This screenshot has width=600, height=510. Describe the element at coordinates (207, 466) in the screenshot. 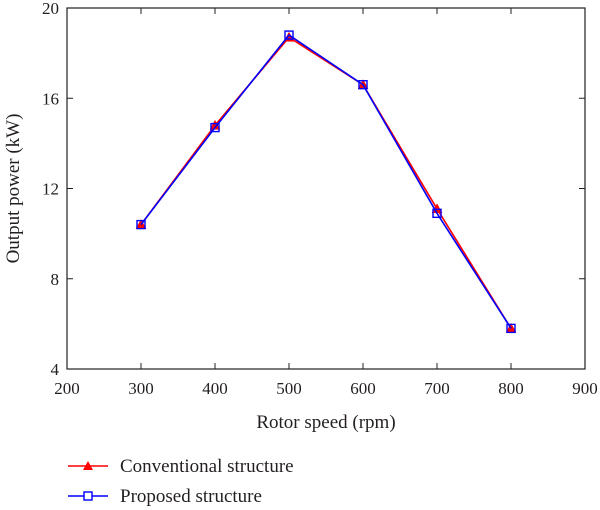

I see `legend-label-conventional: Conventional structure` at that location.